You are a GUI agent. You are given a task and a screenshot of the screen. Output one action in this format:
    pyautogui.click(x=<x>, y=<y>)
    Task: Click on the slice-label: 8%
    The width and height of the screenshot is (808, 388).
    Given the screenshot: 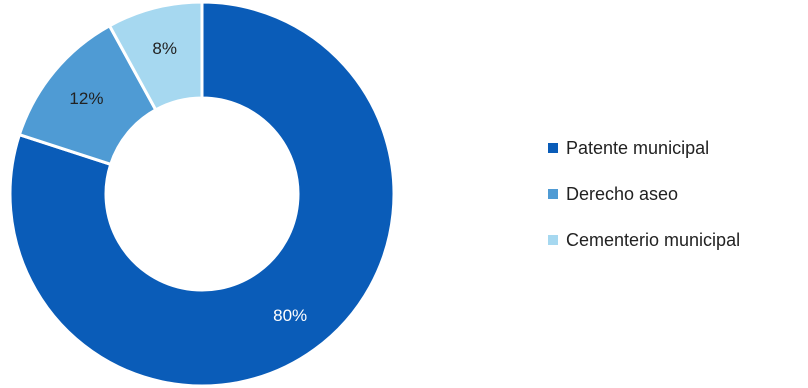 What is the action you would take?
    pyautogui.click(x=164, y=48)
    